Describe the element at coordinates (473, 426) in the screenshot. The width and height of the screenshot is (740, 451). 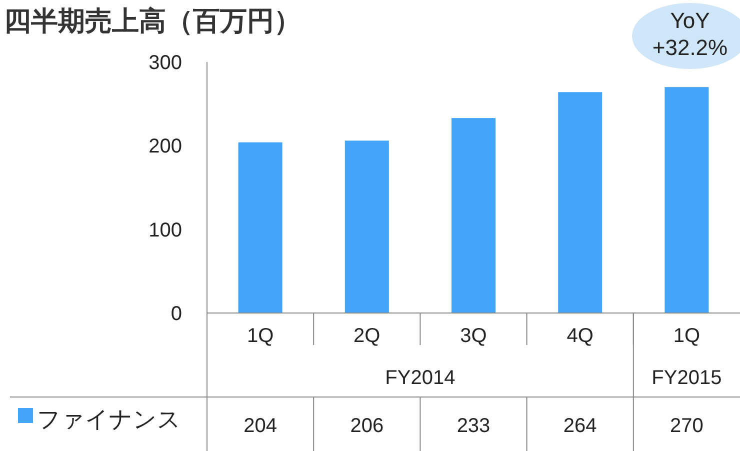
I see `data-label: 233` at that location.